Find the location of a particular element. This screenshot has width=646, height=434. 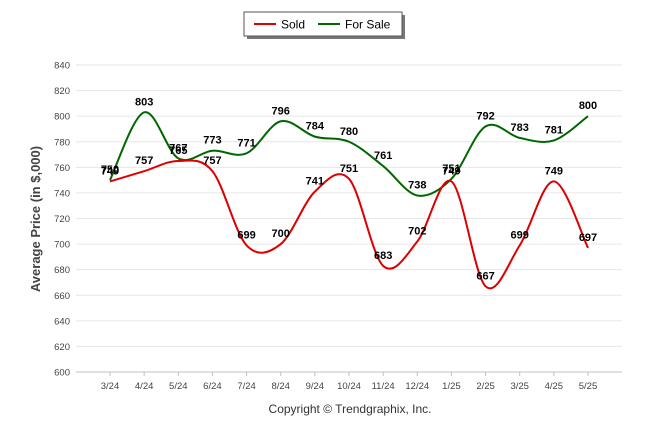

x-tick-label: 3/25 is located at coordinates (519, 386).